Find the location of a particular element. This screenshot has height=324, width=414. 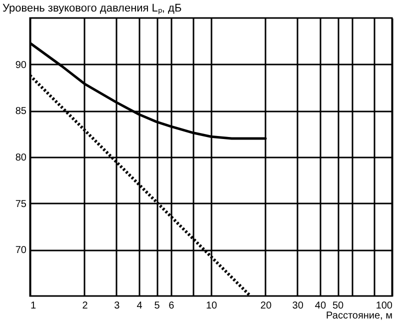

x-tick-label: 2 is located at coordinates (85, 306).